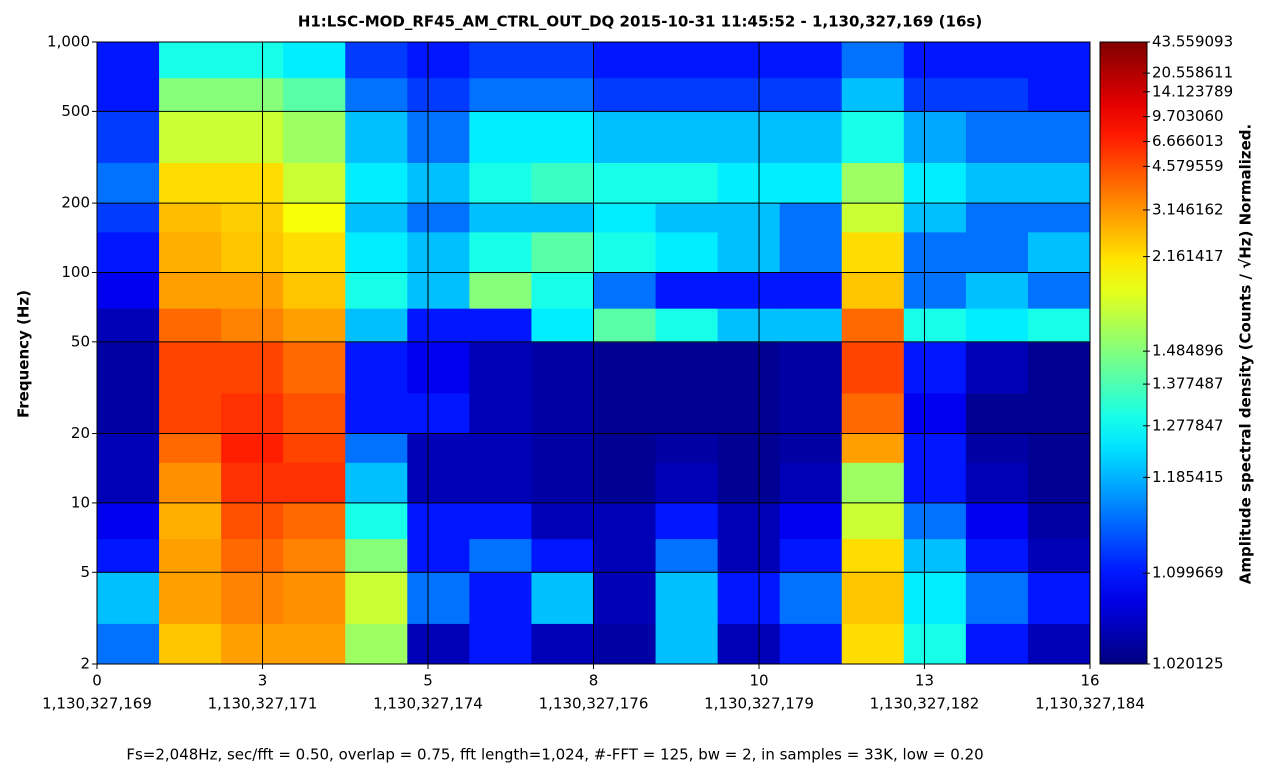 The image size is (1280, 768). Describe the element at coordinates (80, 341) in the screenshot. I see `y-tick-label: 50` at that location.